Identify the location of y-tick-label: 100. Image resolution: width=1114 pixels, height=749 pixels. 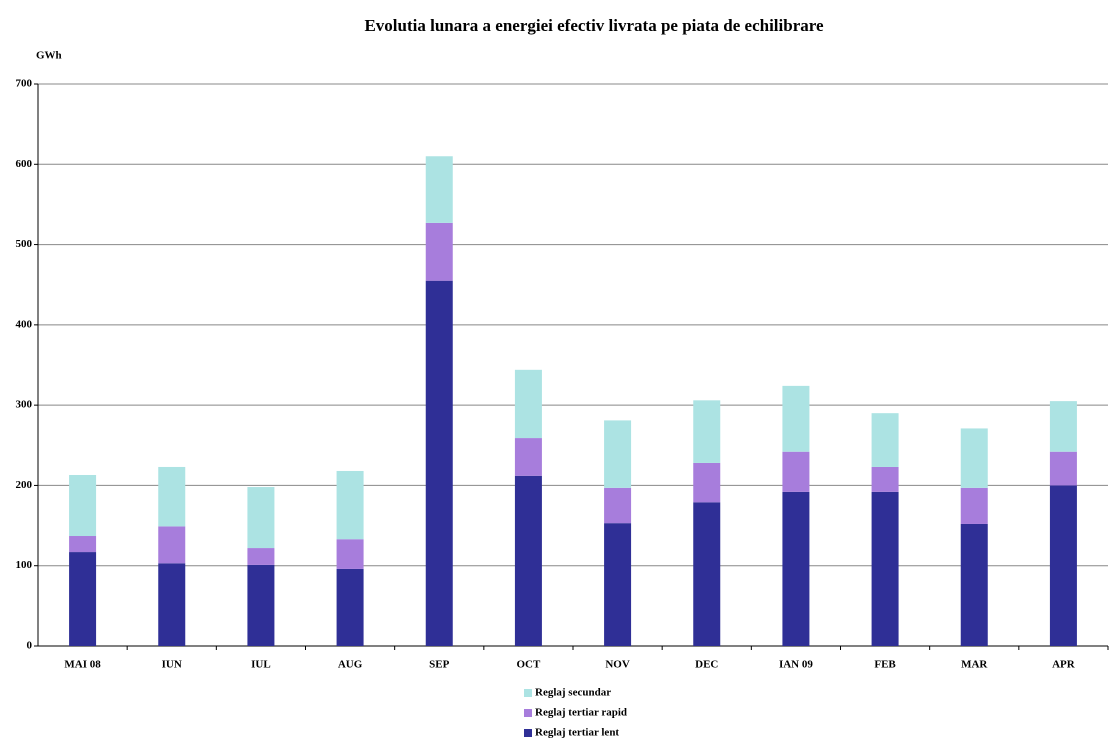
(24, 565).